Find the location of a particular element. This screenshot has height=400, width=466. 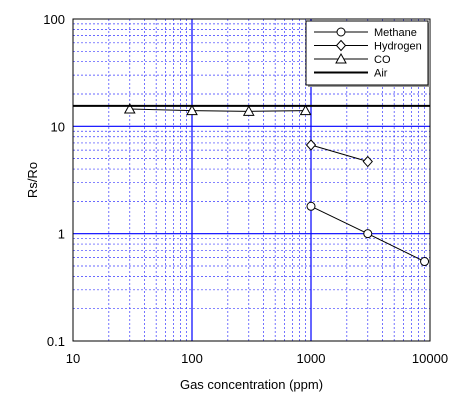

series-line-co is located at coordinates (217, 110).